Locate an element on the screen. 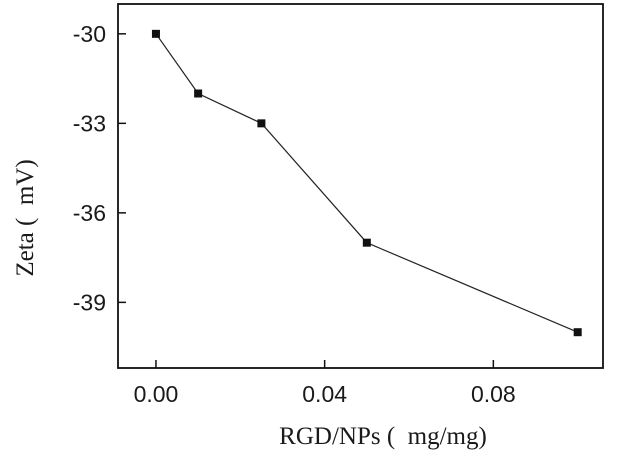  y-axis-title: Zeta ( mV) is located at coordinates (25, 217).